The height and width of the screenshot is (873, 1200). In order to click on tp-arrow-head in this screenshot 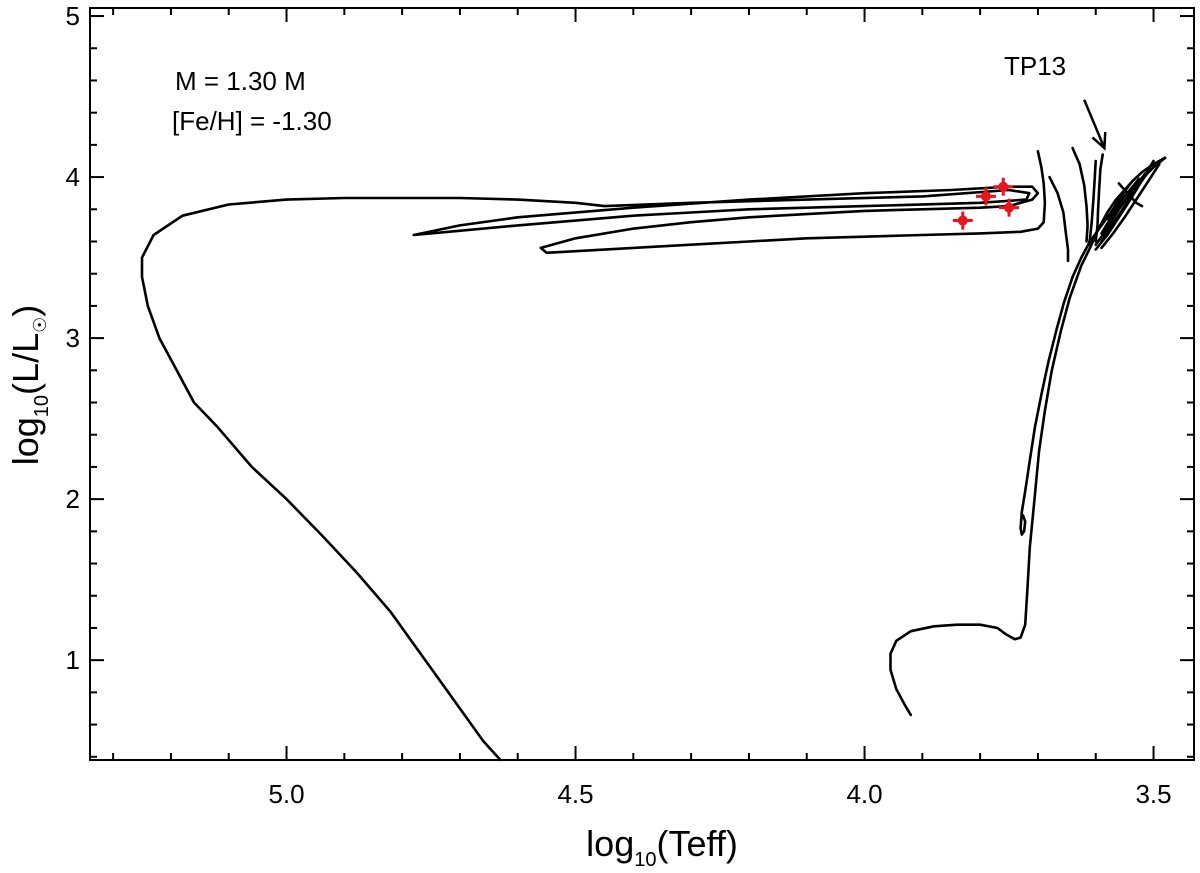, I will do `click(1099, 141)`.